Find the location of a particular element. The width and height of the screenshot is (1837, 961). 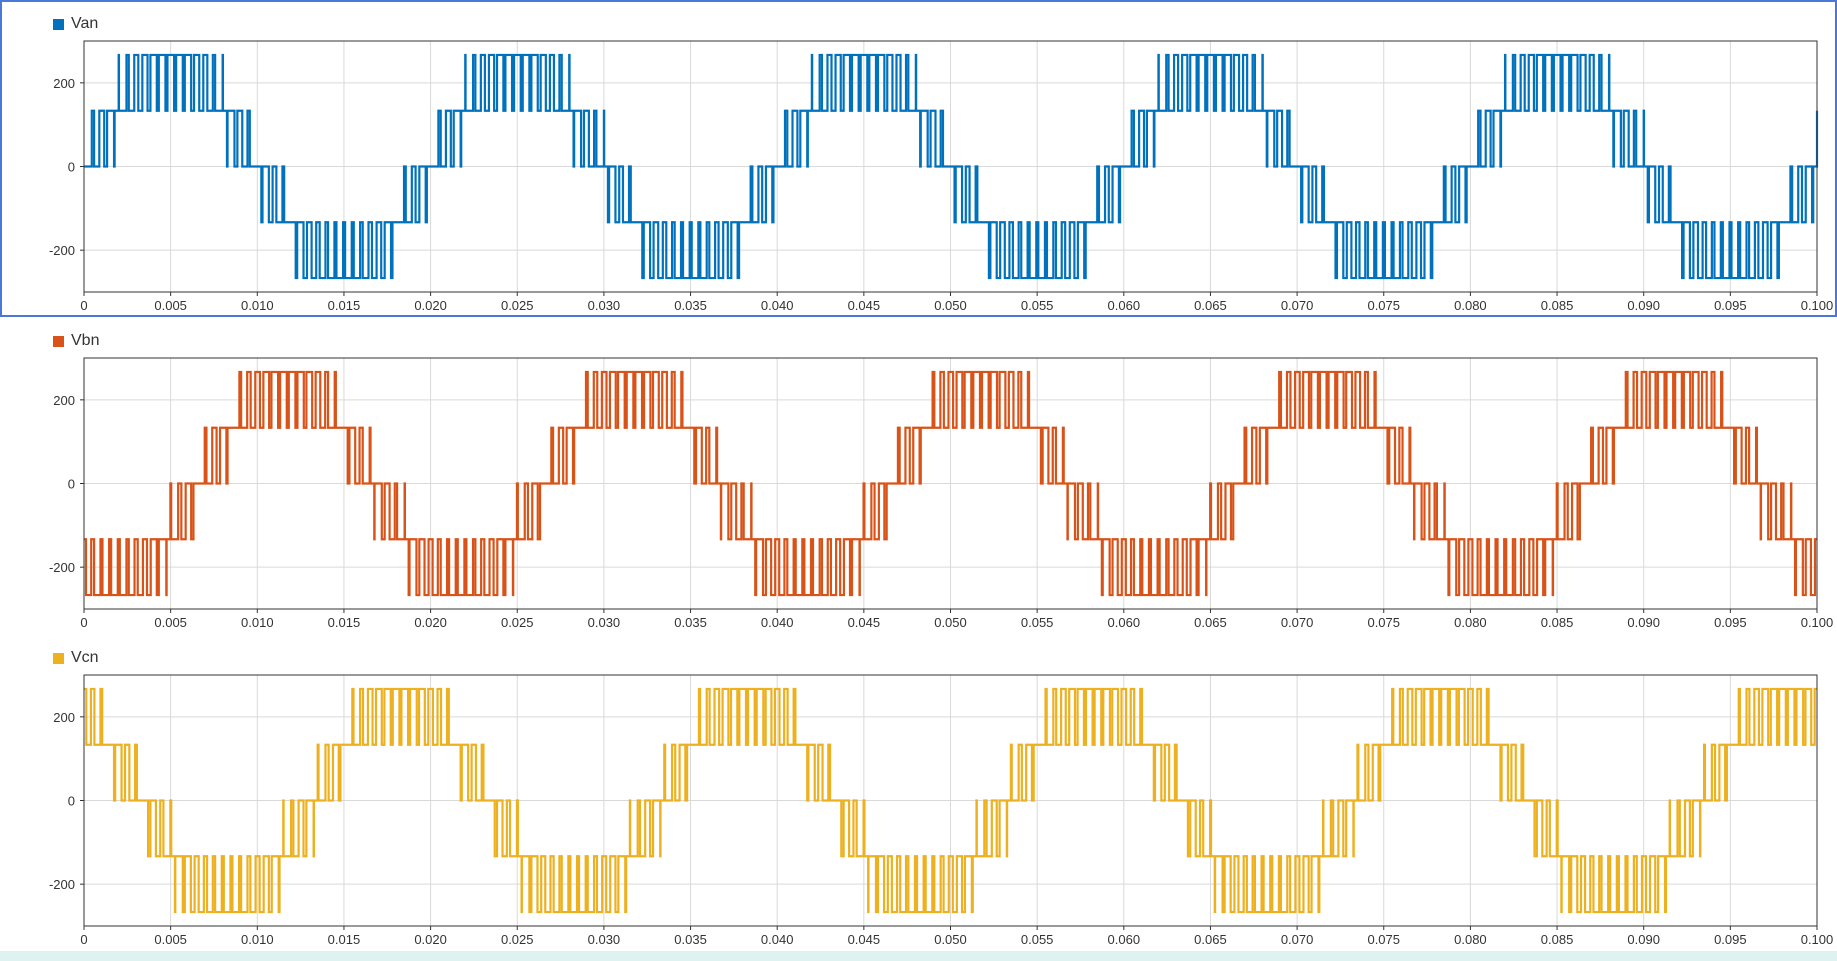

legend-swatch-vcn is located at coordinates (58, 658).